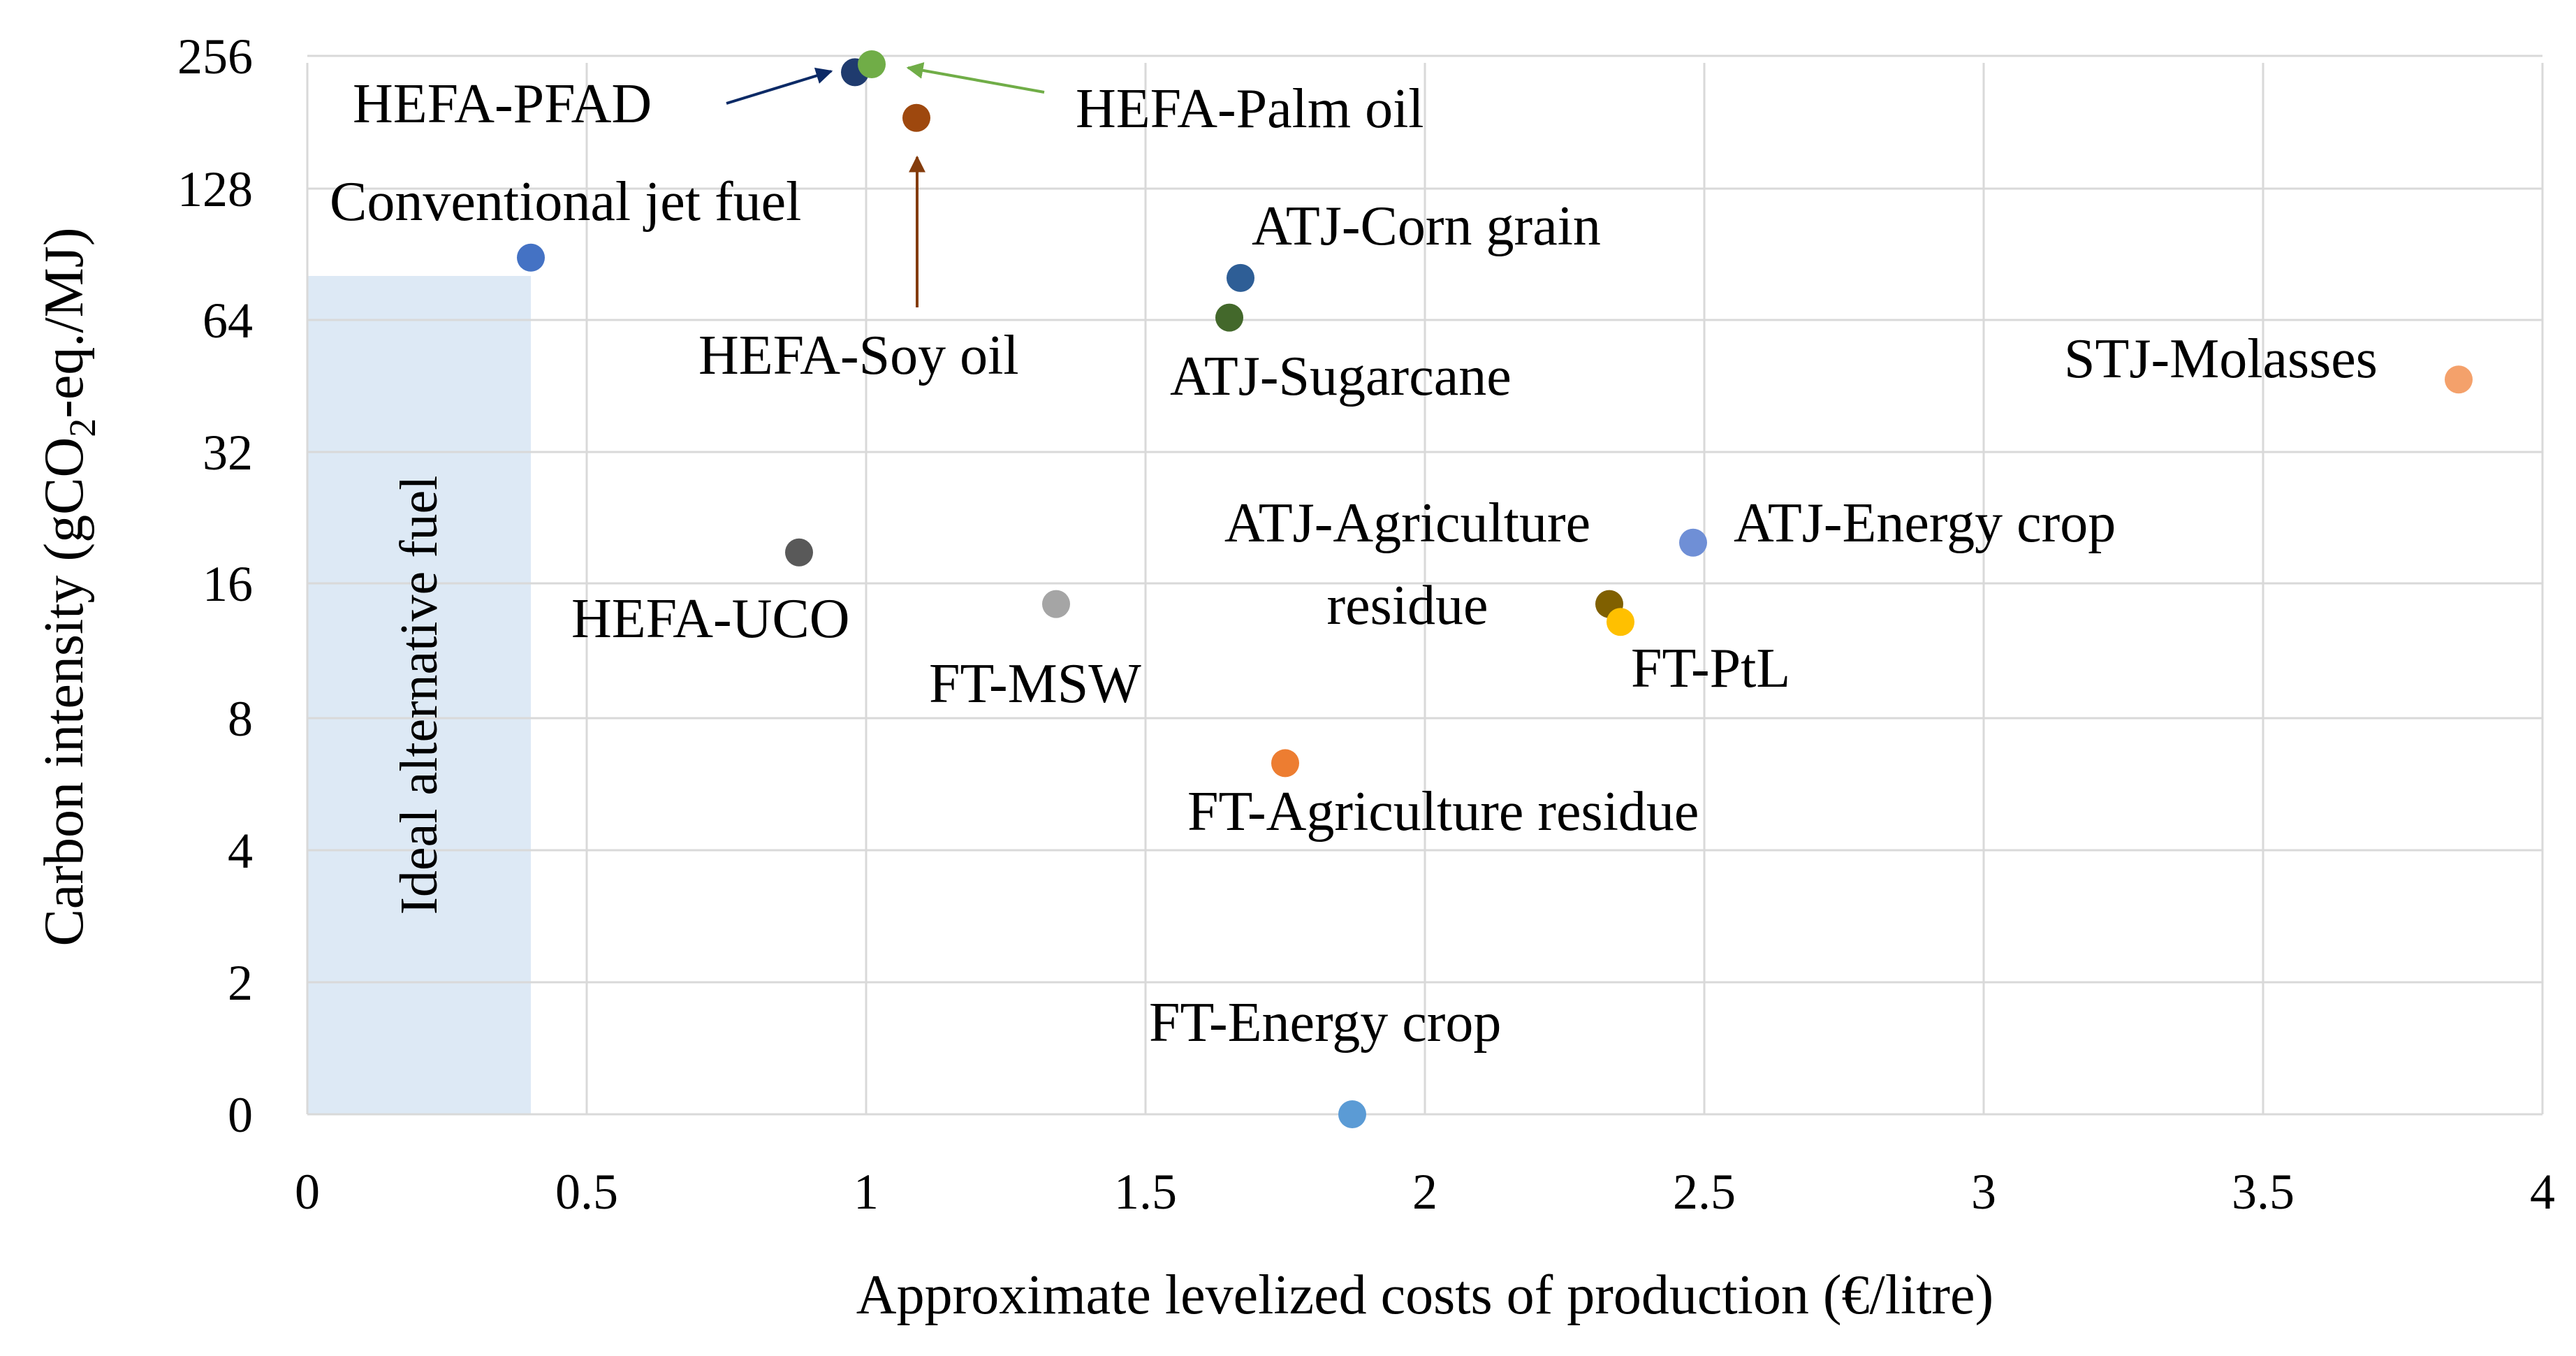  I want to click on y-tick-label: 0, so click(240, 1115).